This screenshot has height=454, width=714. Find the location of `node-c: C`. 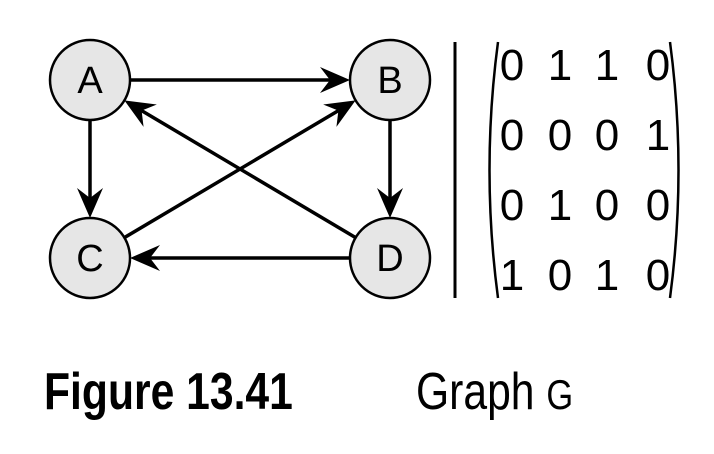

node-c: C is located at coordinates (90, 258).